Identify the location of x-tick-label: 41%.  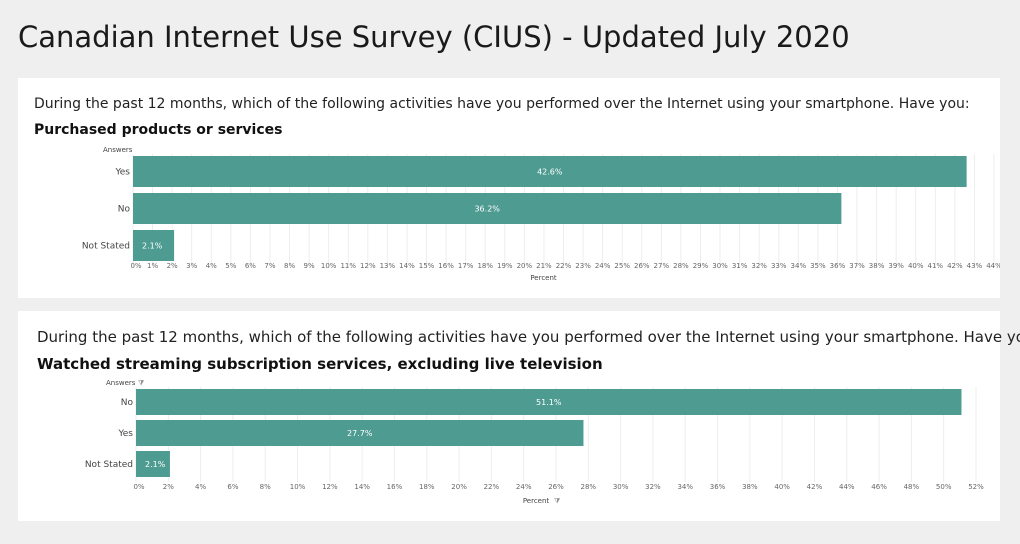
(936, 266).